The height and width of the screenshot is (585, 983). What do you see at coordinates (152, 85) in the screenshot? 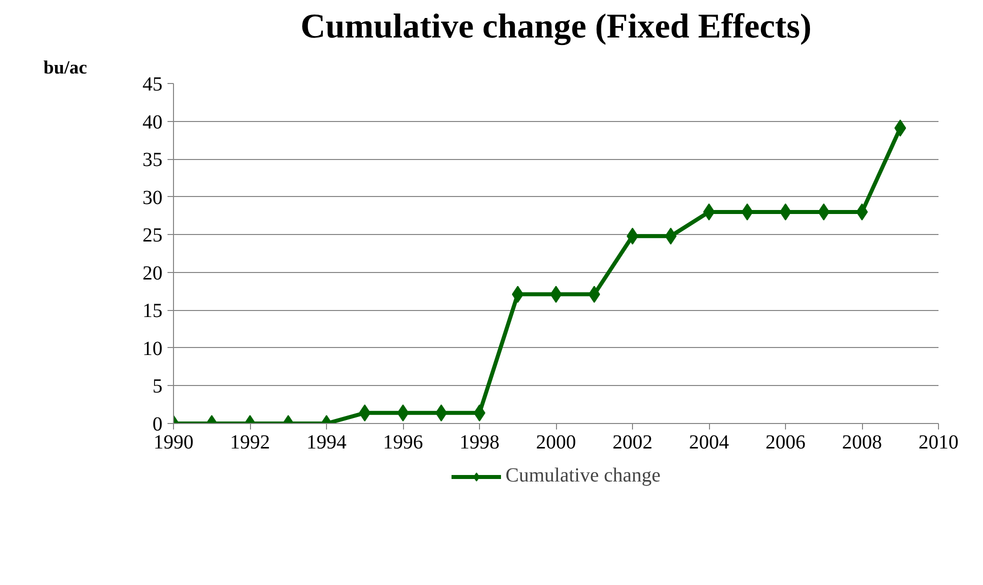
I see `y-tick-label: 45` at bounding box center [152, 85].